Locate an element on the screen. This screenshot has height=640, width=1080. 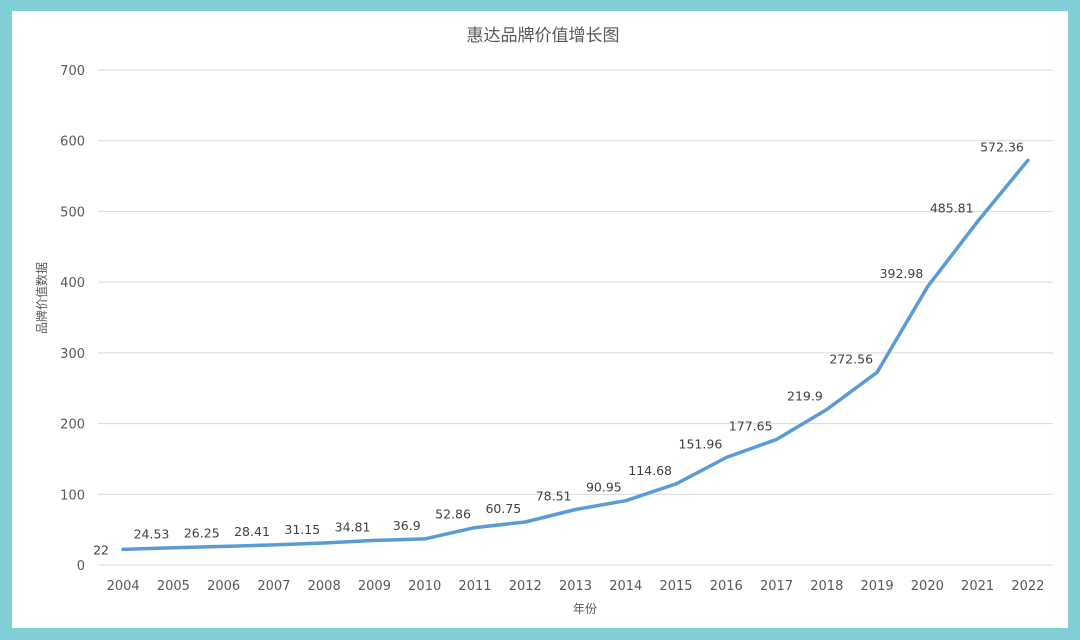
x-tick-label: 2006 is located at coordinates (223, 586).